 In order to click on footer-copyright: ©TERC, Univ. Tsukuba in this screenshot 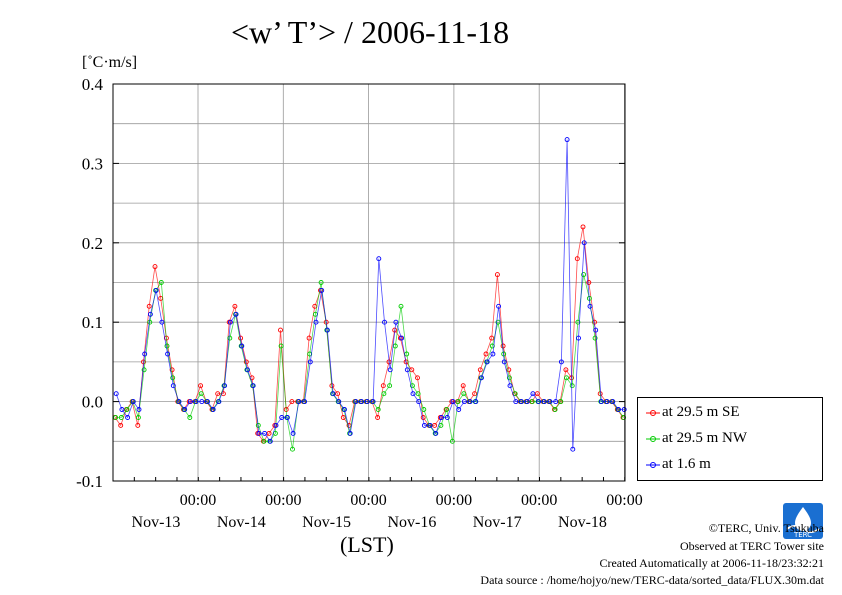, I will do `click(766, 528)`.